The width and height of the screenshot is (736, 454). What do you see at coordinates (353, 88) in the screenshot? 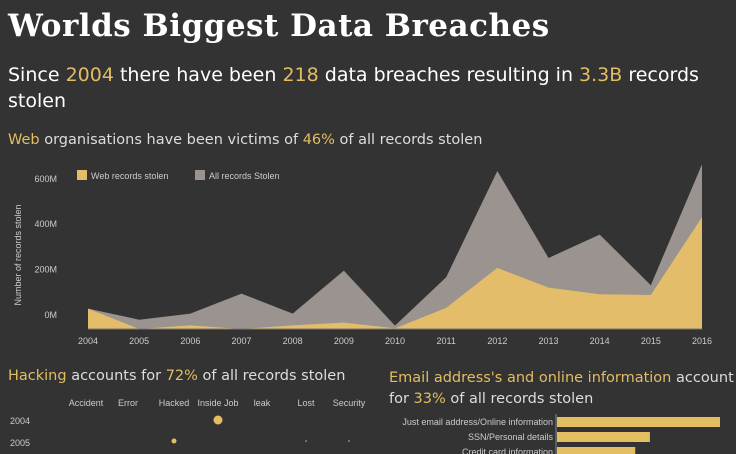
I see `text: records stolen` at bounding box center [353, 88].